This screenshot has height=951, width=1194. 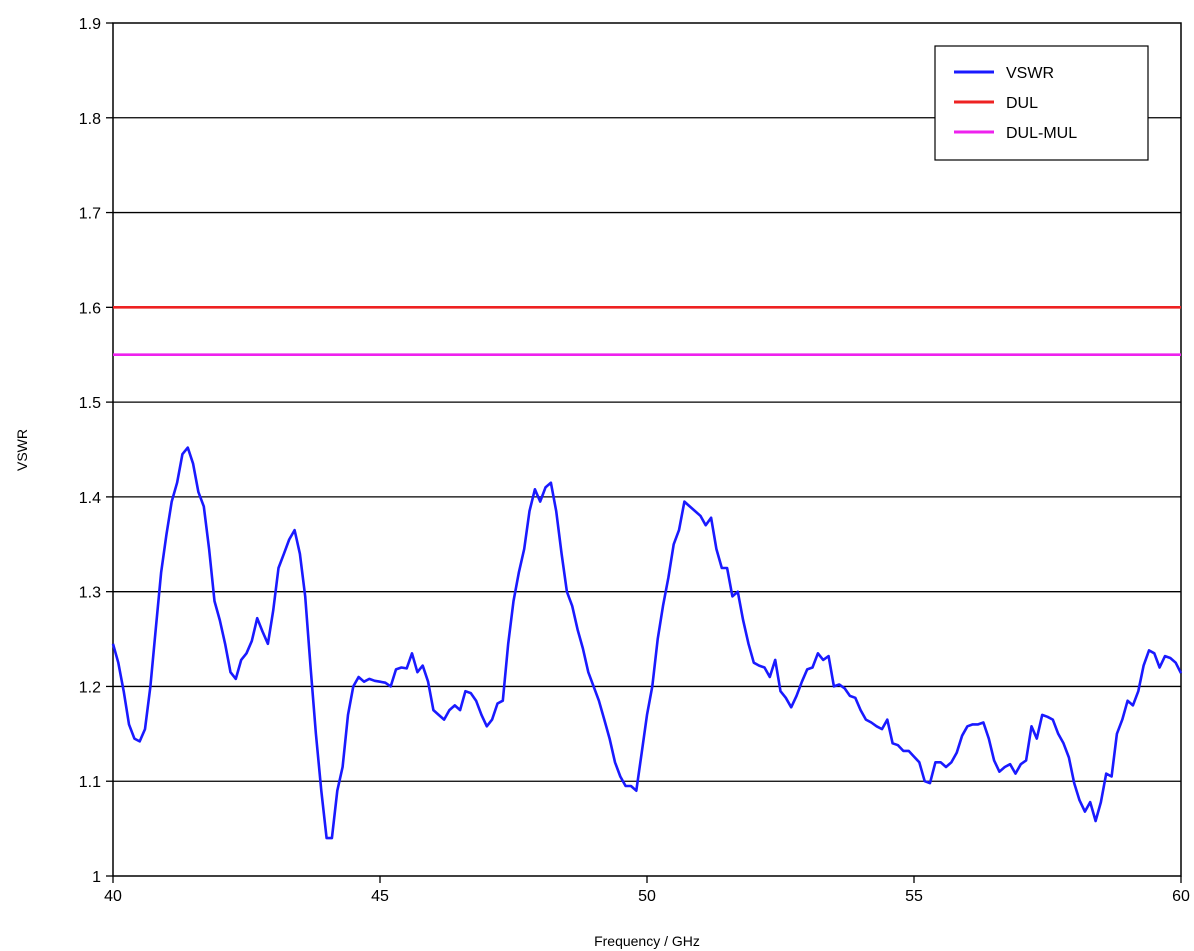 What do you see at coordinates (90, 24) in the screenshot?
I see `y-tick-label: 1.9` at bounding box center [90, 24].